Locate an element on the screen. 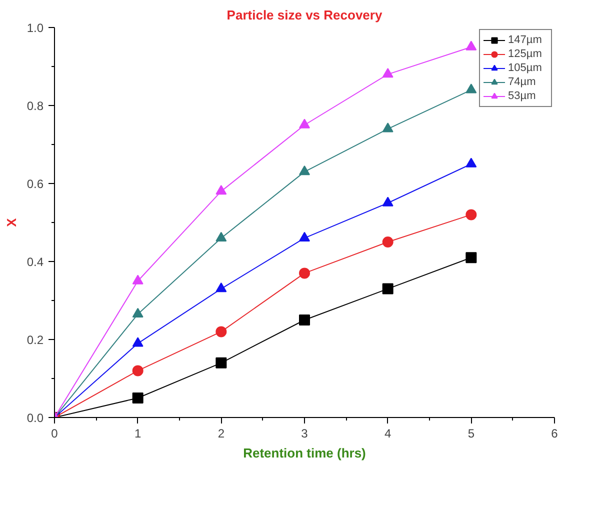 Image resolution: width=606 pixels, height=513 pixels. legend-label: 105µm is located at coordinates (525, 68).